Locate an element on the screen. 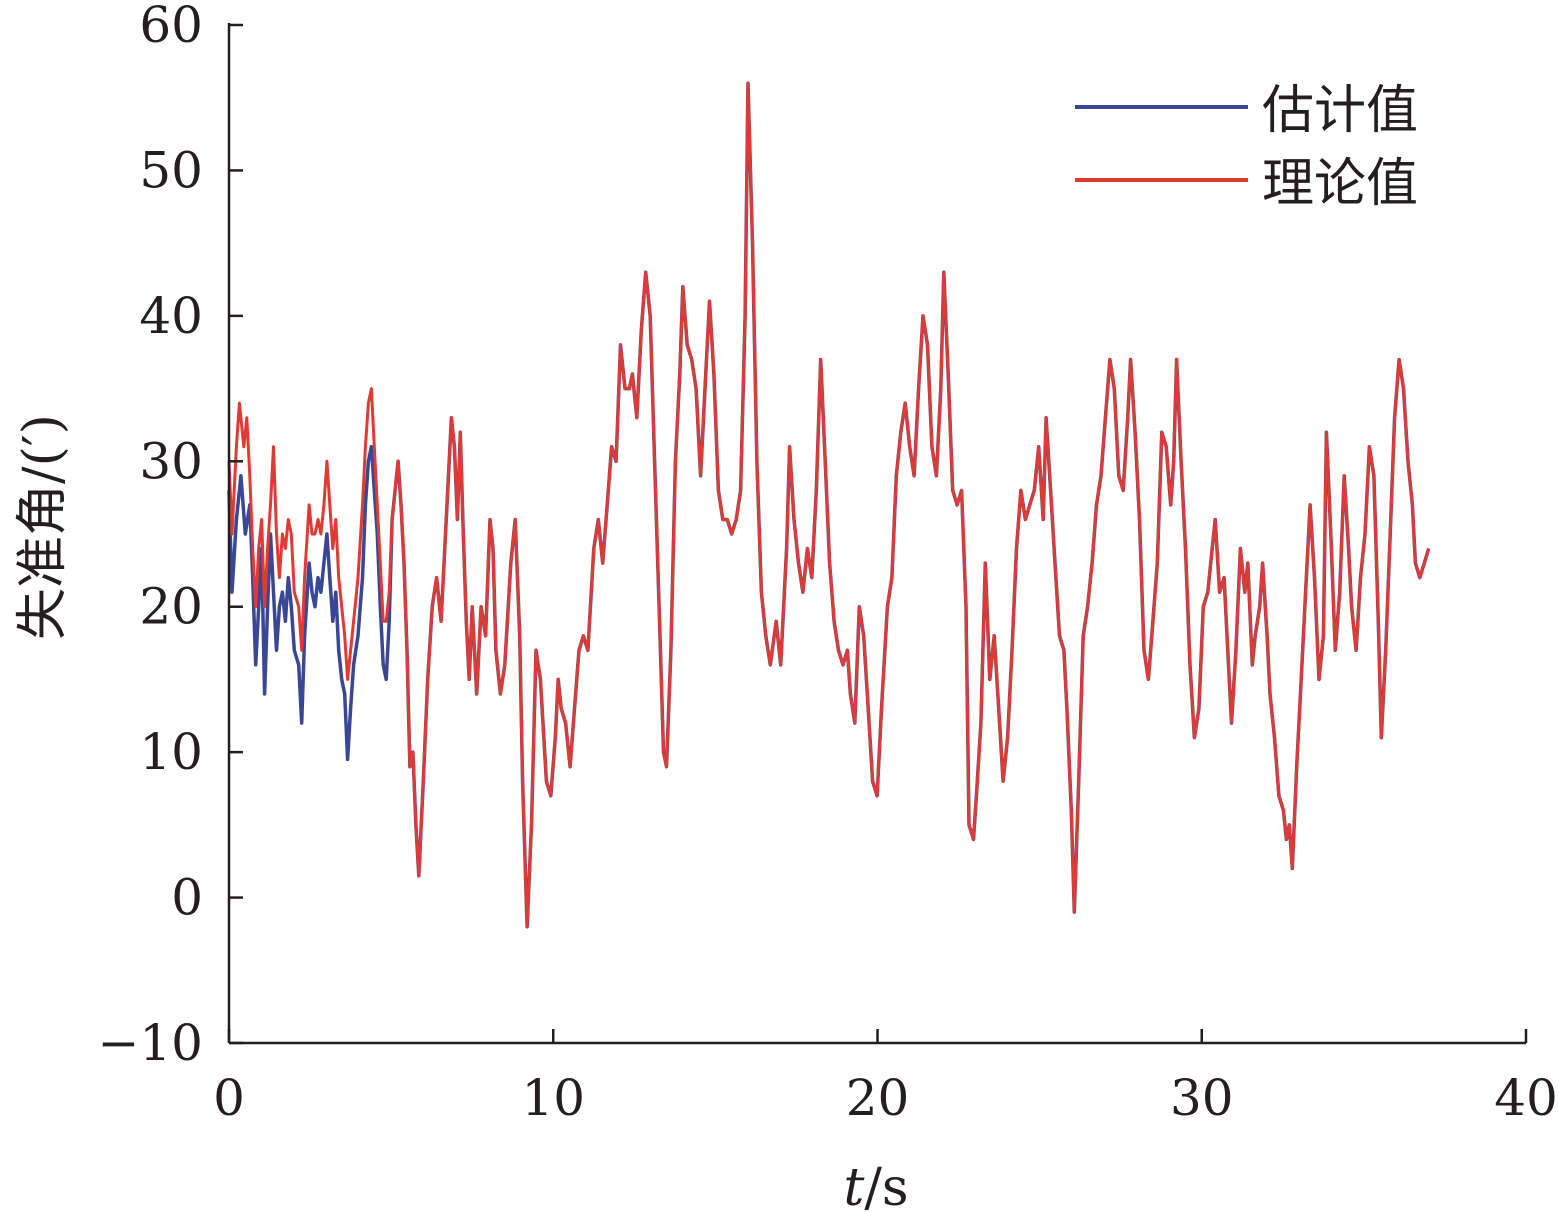 The height and width of the screenshot is (1212, 1559). y-tick-label: 20 is located at coordinates (171, 607).